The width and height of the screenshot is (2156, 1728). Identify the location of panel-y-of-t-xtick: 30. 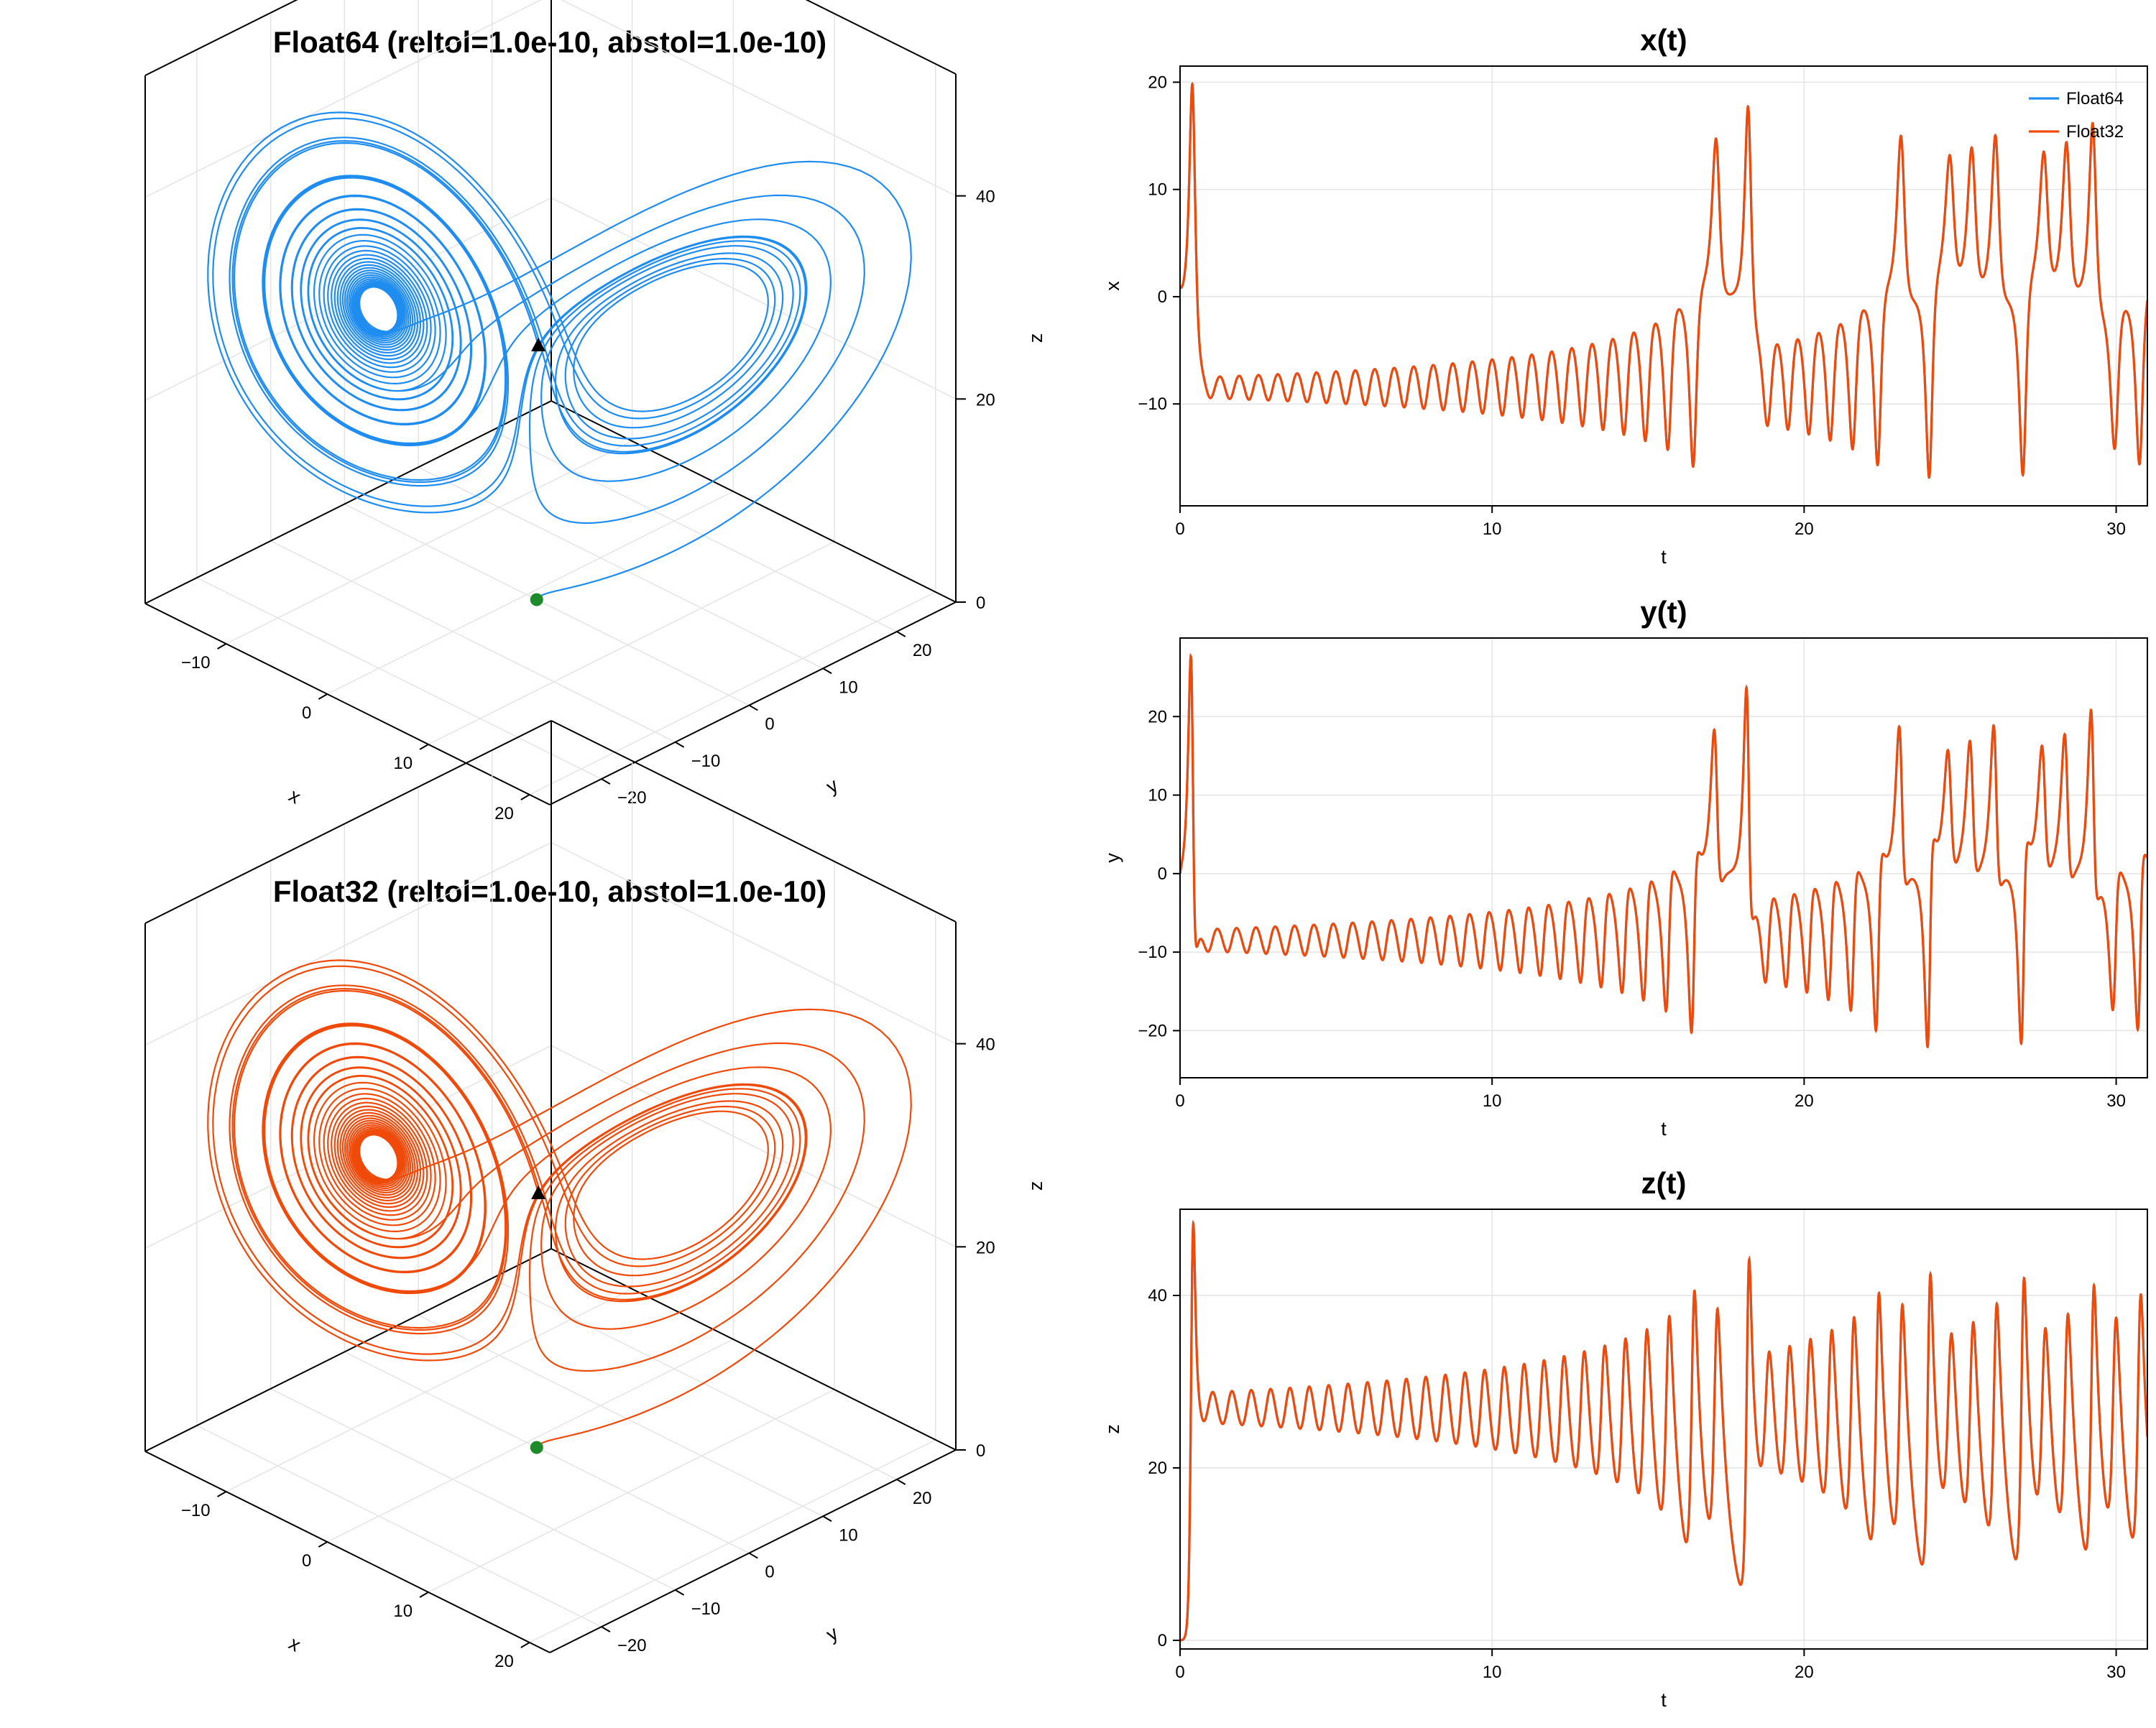
(2116, 1101).